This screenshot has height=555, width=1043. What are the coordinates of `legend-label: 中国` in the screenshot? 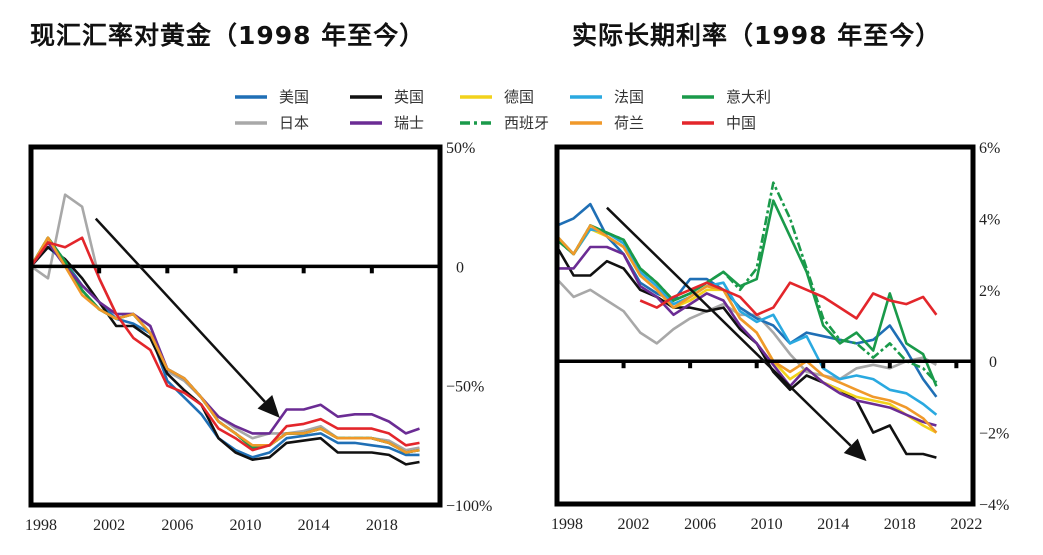 It's located at (741, 123).